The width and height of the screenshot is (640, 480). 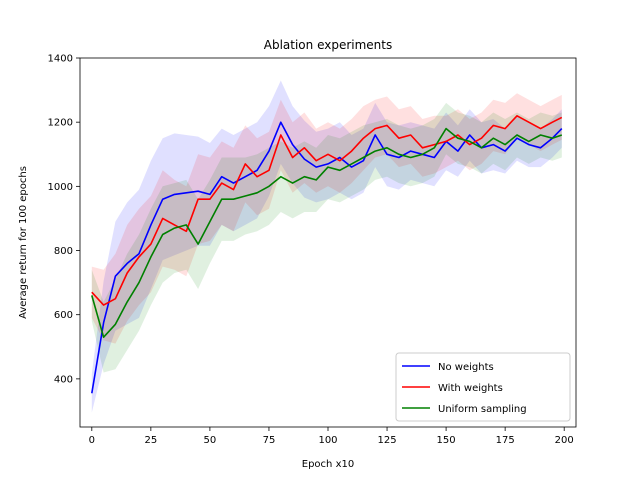 I want to click on y-tick-label: 1200, so click(x=60, y=123).